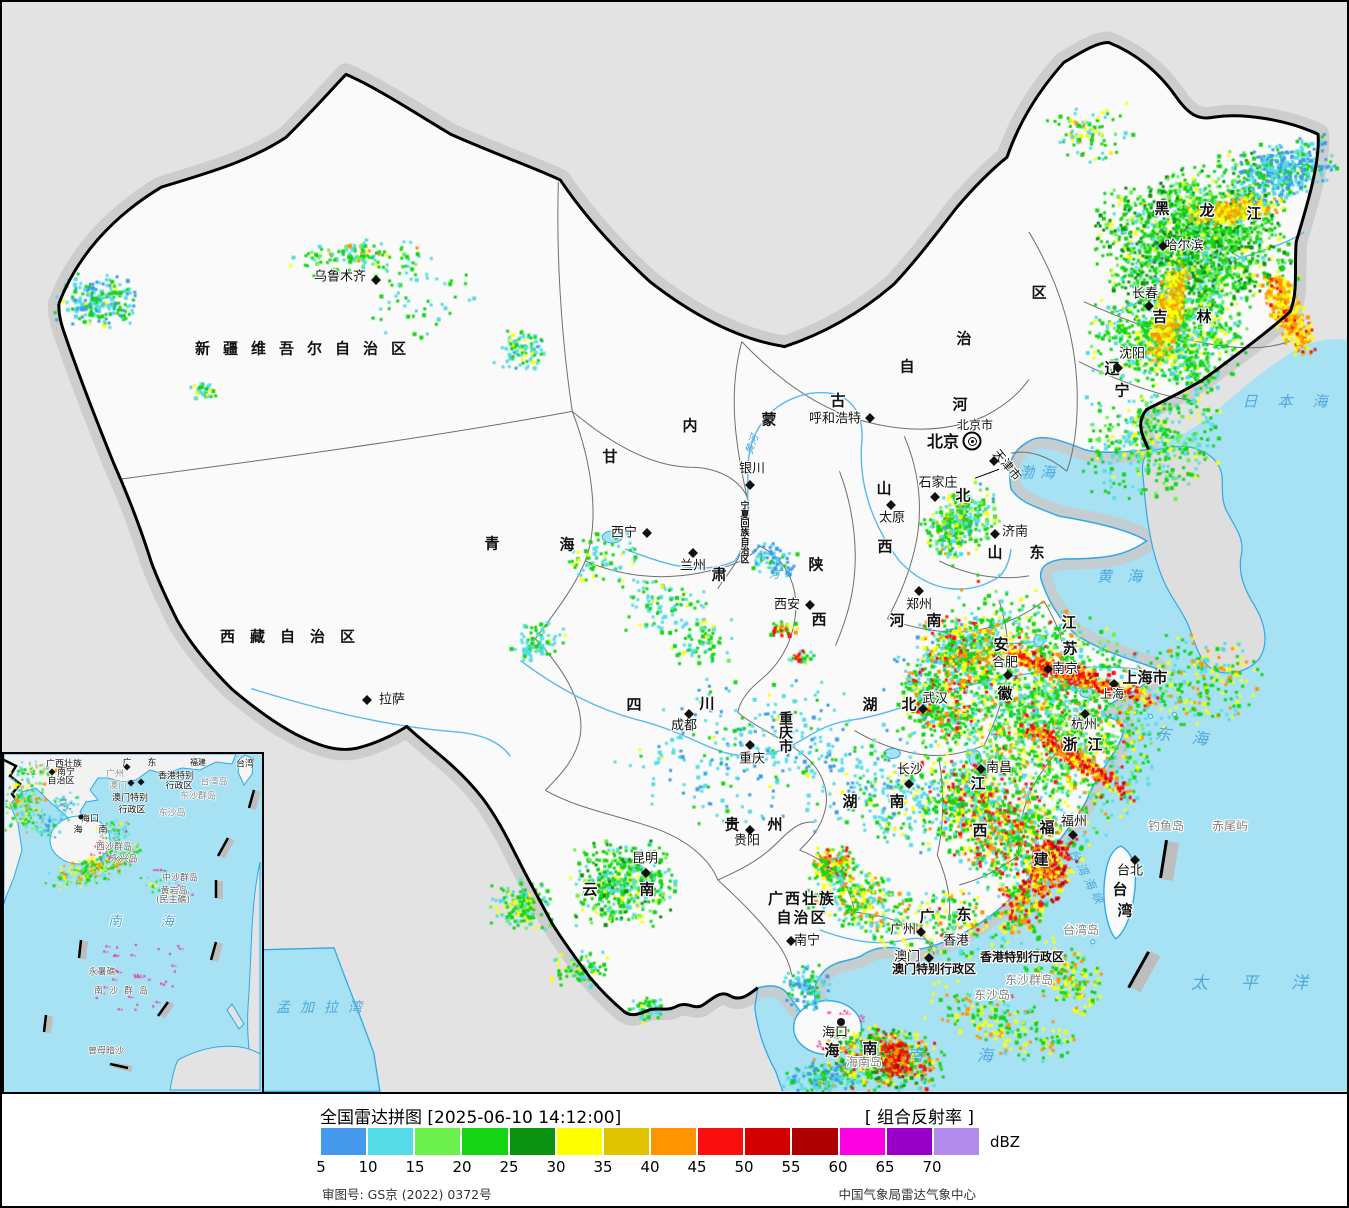 This screenshot has width=1349, height=1208. I want to click on sea-label: 黄海, so click(1127, 576).